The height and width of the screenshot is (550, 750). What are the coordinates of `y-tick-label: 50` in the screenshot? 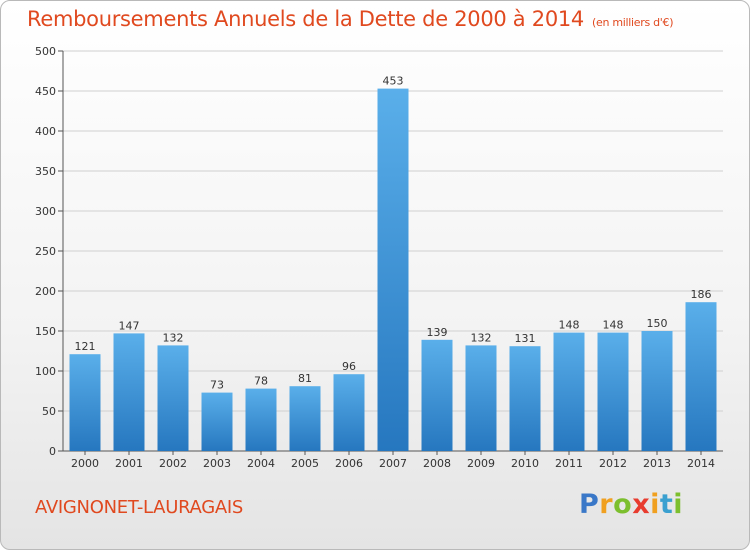 It's located at (49, 411).